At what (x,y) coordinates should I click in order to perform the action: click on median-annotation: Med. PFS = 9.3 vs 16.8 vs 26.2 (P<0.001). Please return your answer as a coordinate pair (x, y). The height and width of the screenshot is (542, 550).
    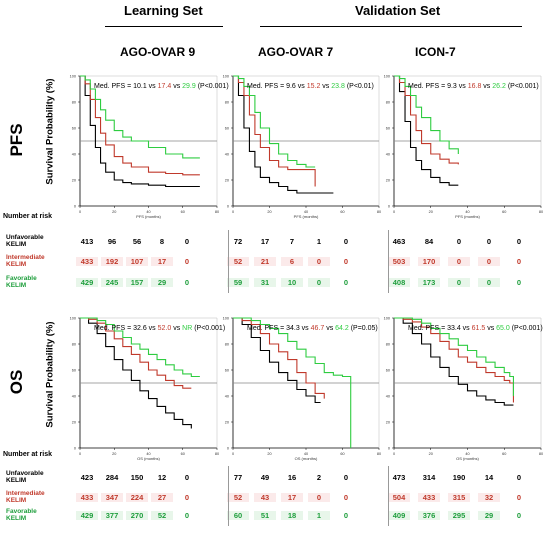
    Looking at the image, I should click on (473, 86).